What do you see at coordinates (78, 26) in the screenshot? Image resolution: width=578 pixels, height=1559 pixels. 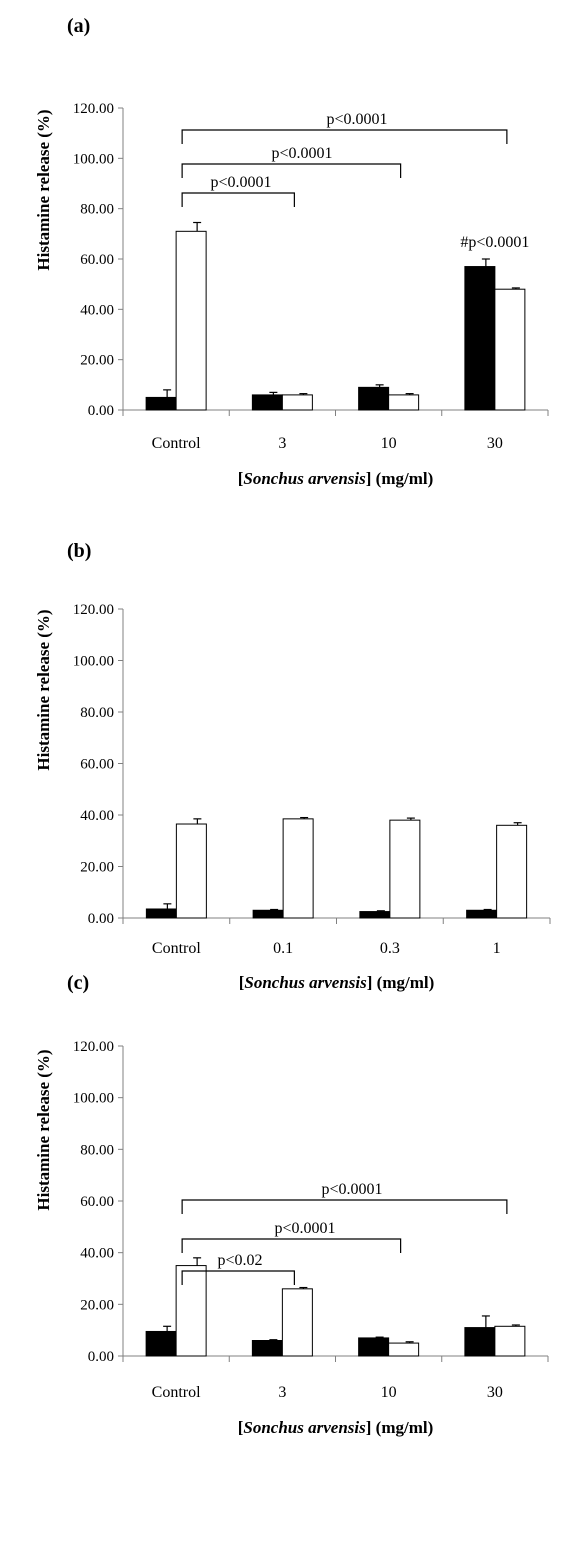 I see `panel-label: (a)` at bounding box center [78, 26].